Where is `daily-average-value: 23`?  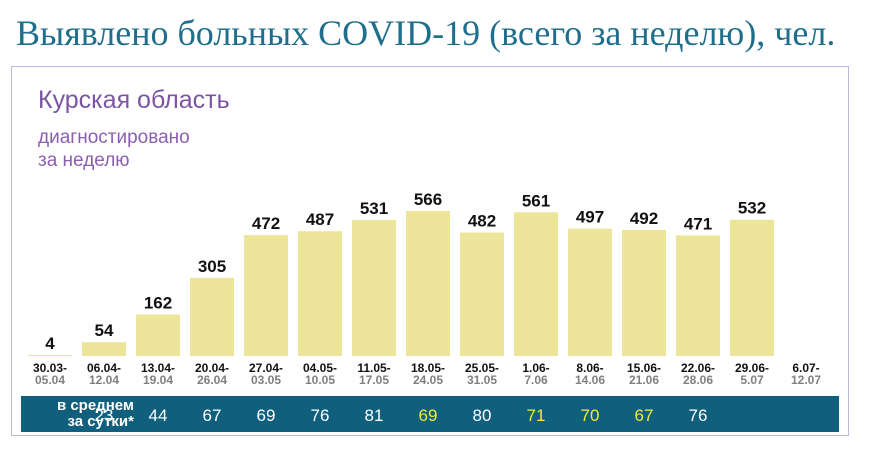 daily-average-value: 23 is located at coordinates (104, 415).